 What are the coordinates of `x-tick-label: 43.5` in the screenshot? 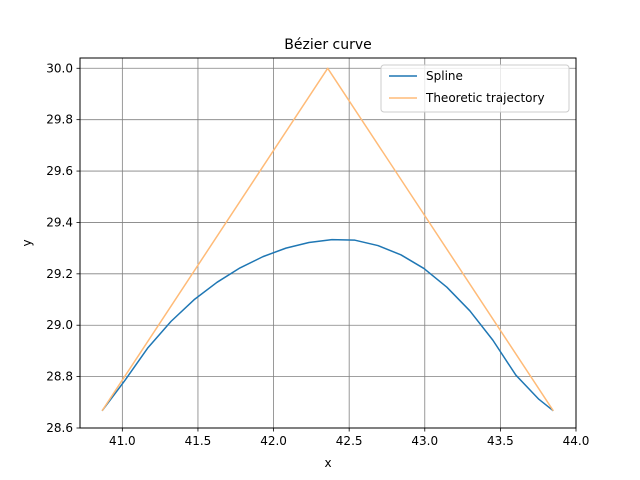 It's located at (500, 441).